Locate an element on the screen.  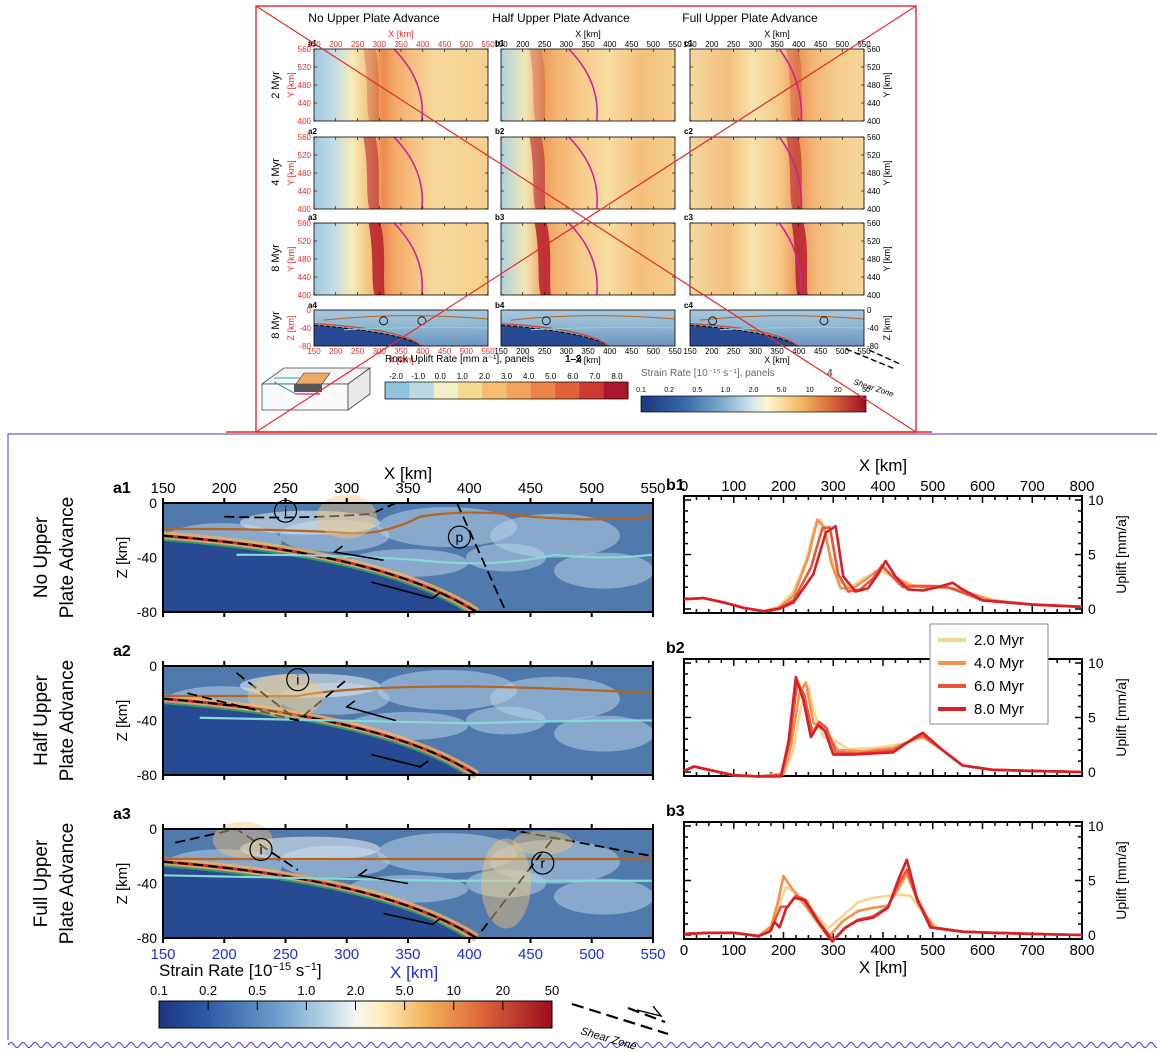
x-tick-label: 550 is located at coordinates (652, 954).